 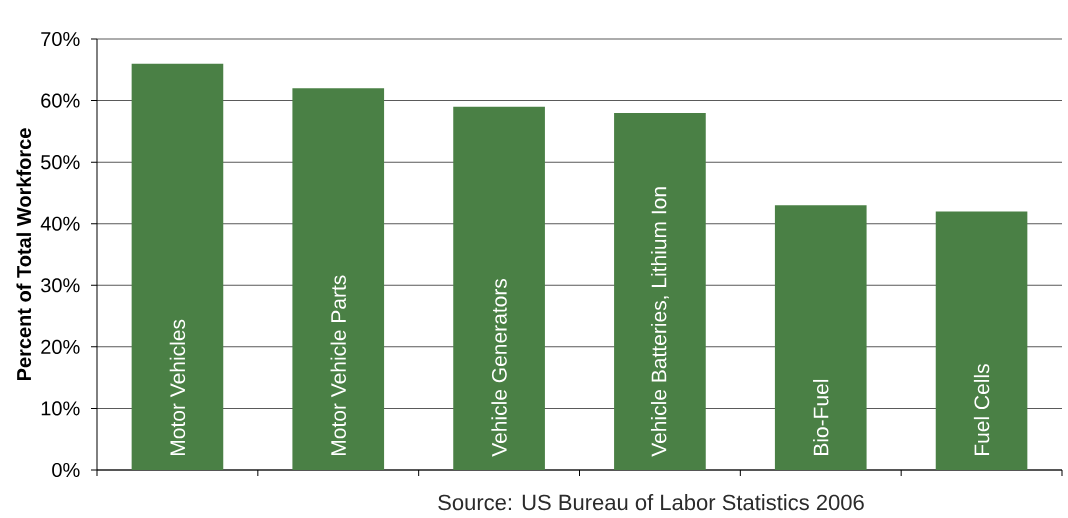 What do you see at coordinates (66, 470) in the screenshot?
I see `y-tick-label: 0%` at bounding box center [66, 470].